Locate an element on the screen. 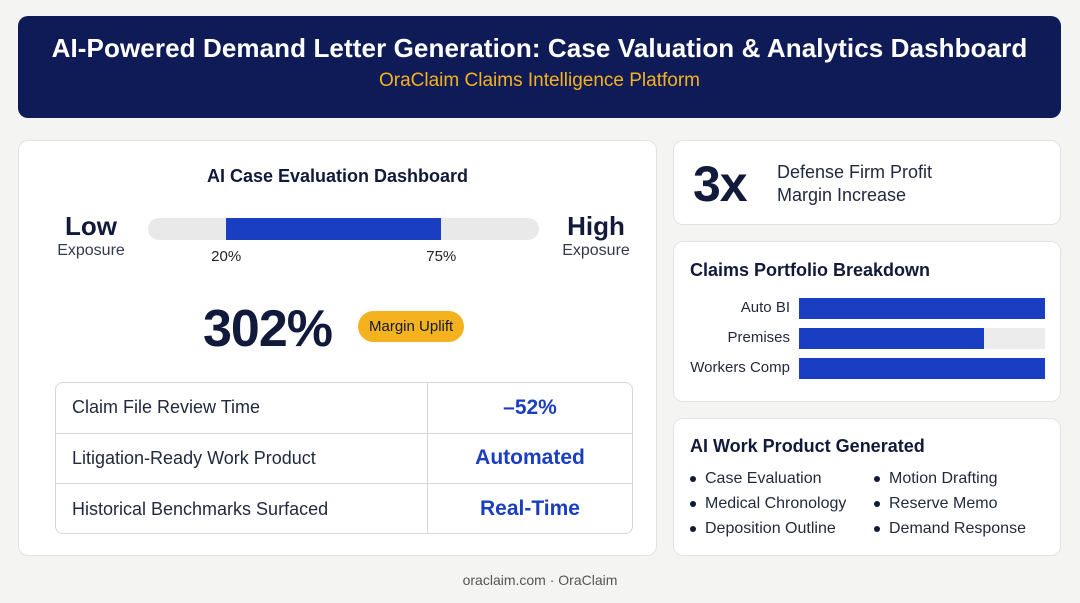 This screenshot has height=603, width=1080. profit-multiplier: 3x is located at coordinates (720, 184).